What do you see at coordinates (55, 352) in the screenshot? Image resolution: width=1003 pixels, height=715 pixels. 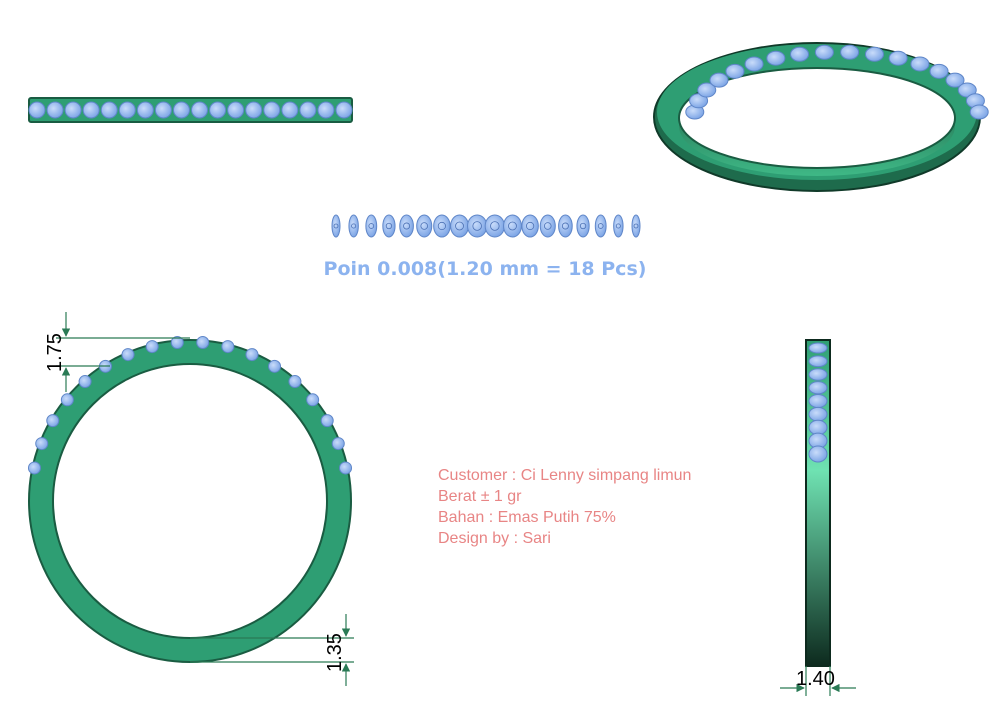 I see `stone-height-dimension: 1.75` at bounding box center [55, 352].